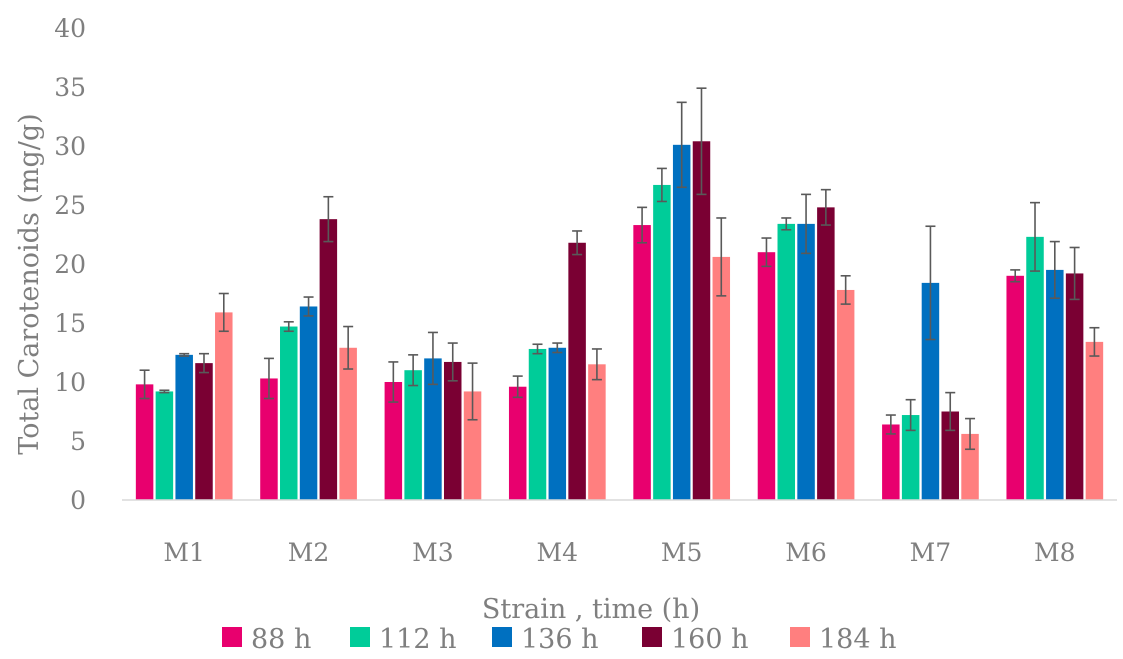 This screenshot has width=1123, height=659. Describe the element at coordinates (596, 364) in the screenshot. I see `error-bar-m4-184h` at that location.